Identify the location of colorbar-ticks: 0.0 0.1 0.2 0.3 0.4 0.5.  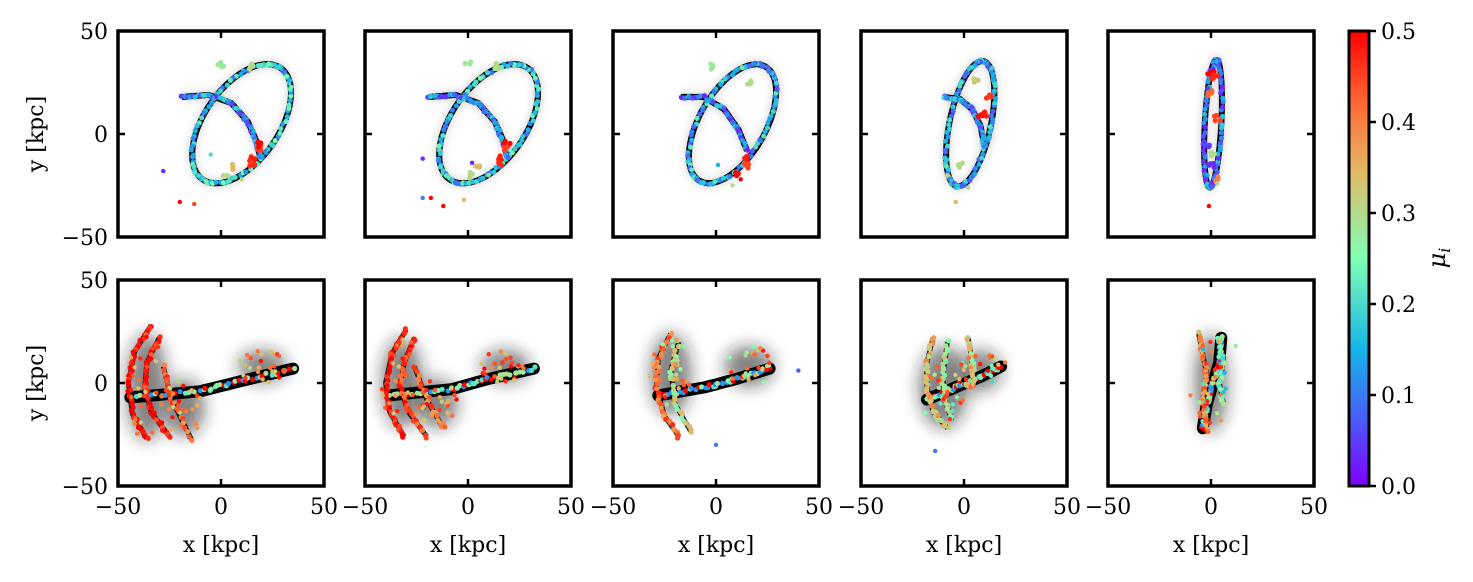
(1392, 260).